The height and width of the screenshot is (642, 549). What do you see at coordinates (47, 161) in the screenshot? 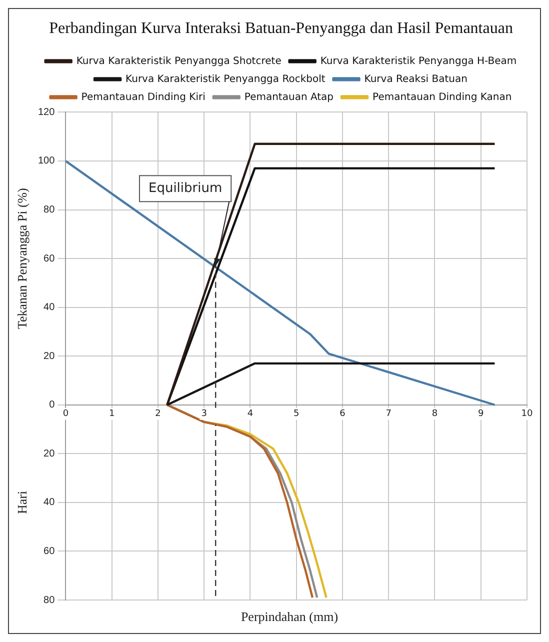
I see `y-tick-label: 100` at bounding box center [47, 161].